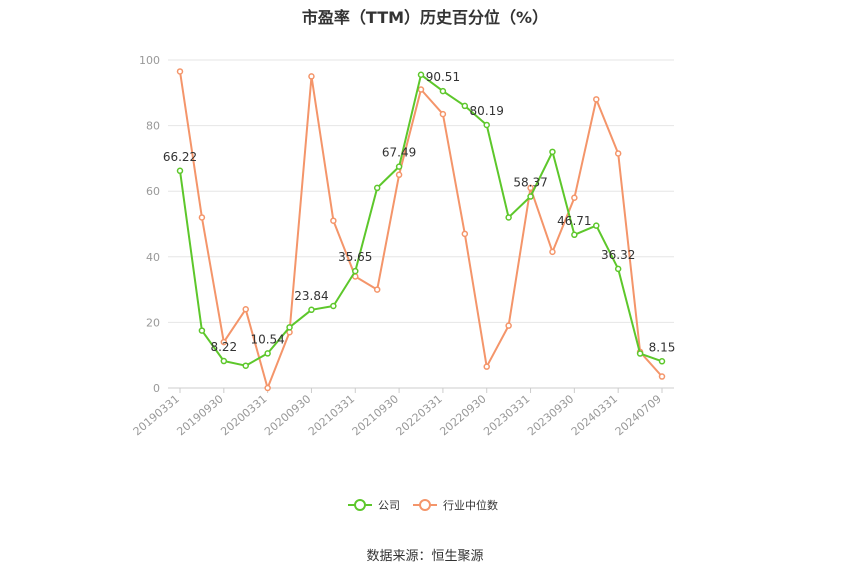  I want to click on legend: 公司 行业中位数, so click(423, 505).